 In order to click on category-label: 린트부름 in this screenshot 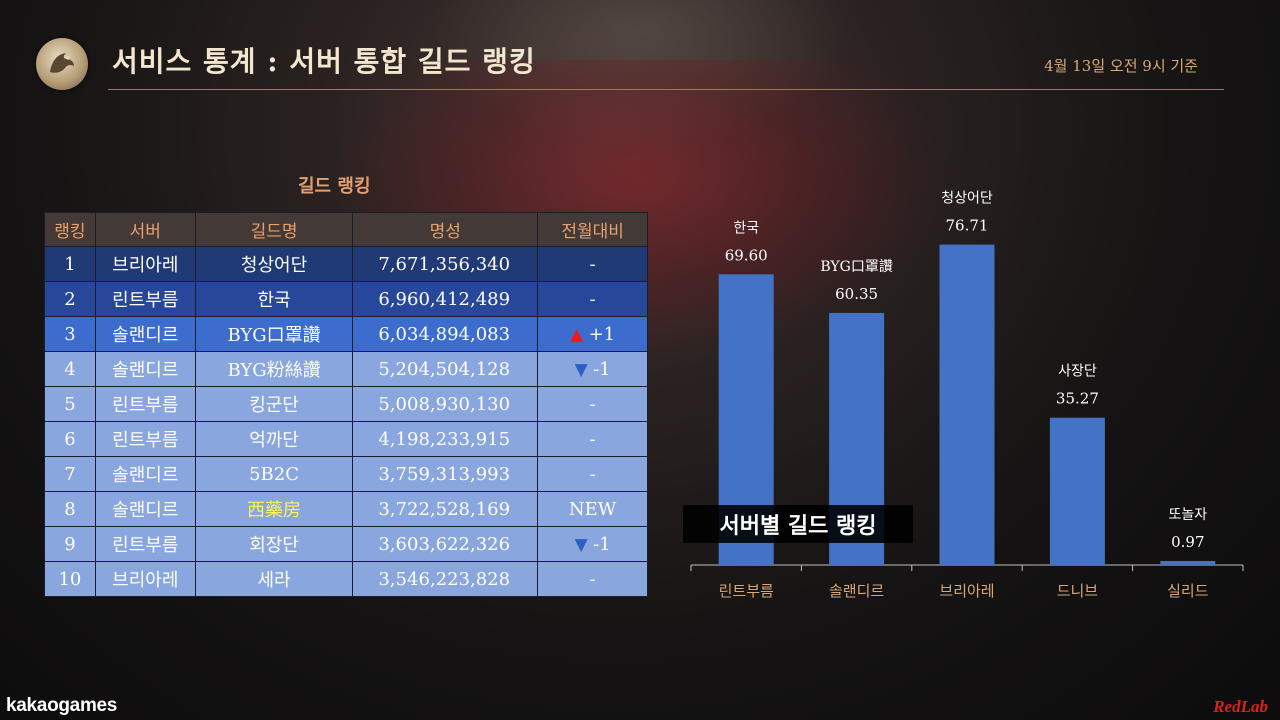, I will do `click(746, 591)`.